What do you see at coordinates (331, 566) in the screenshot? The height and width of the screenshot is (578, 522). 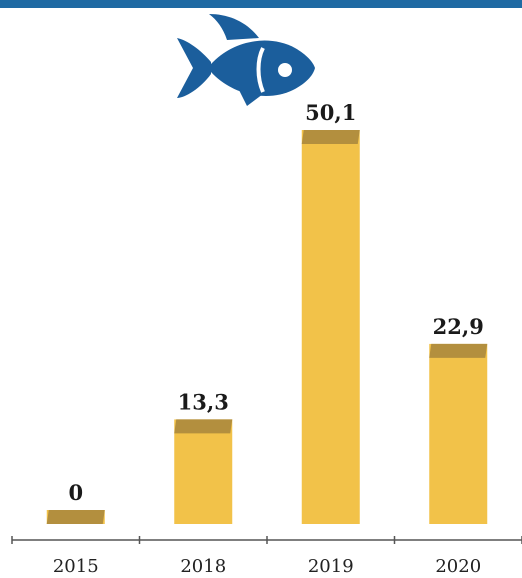 I see `x-tick-label: 2019` at bounding box center [331, 566].